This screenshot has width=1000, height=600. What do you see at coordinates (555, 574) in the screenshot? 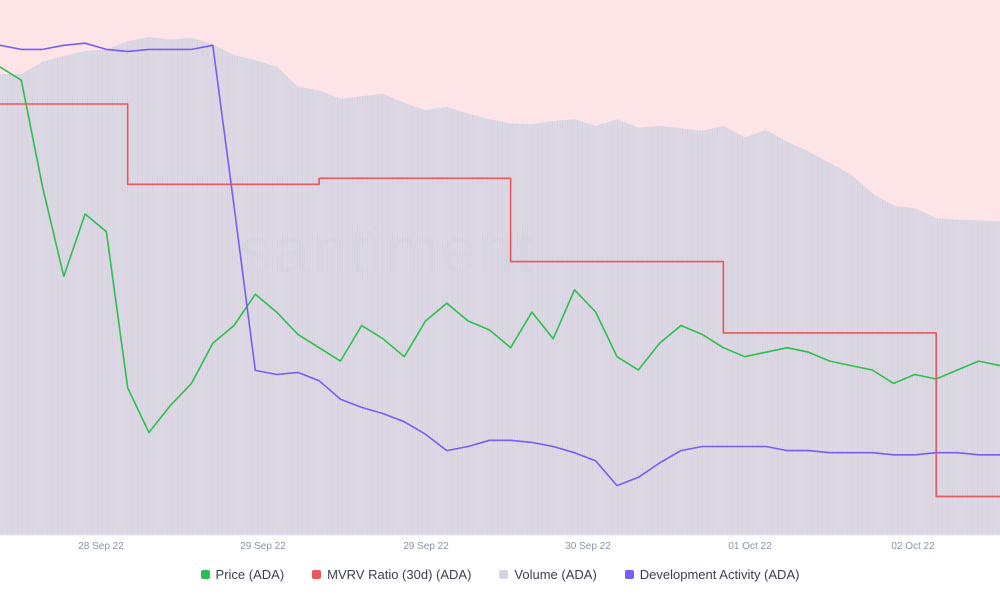
I see `legend-label: Volume (ADA)` at bounding box center [555, 574].